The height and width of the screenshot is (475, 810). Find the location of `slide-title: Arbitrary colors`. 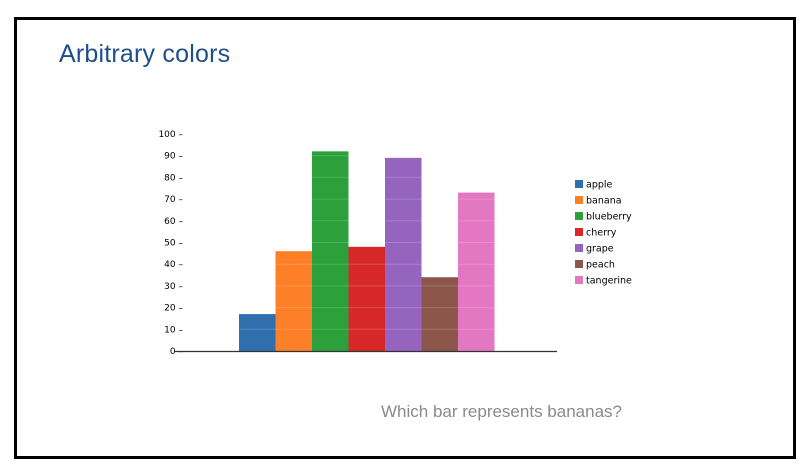

slide-title: Arbitrary colors is located at coordinates (145, 54).